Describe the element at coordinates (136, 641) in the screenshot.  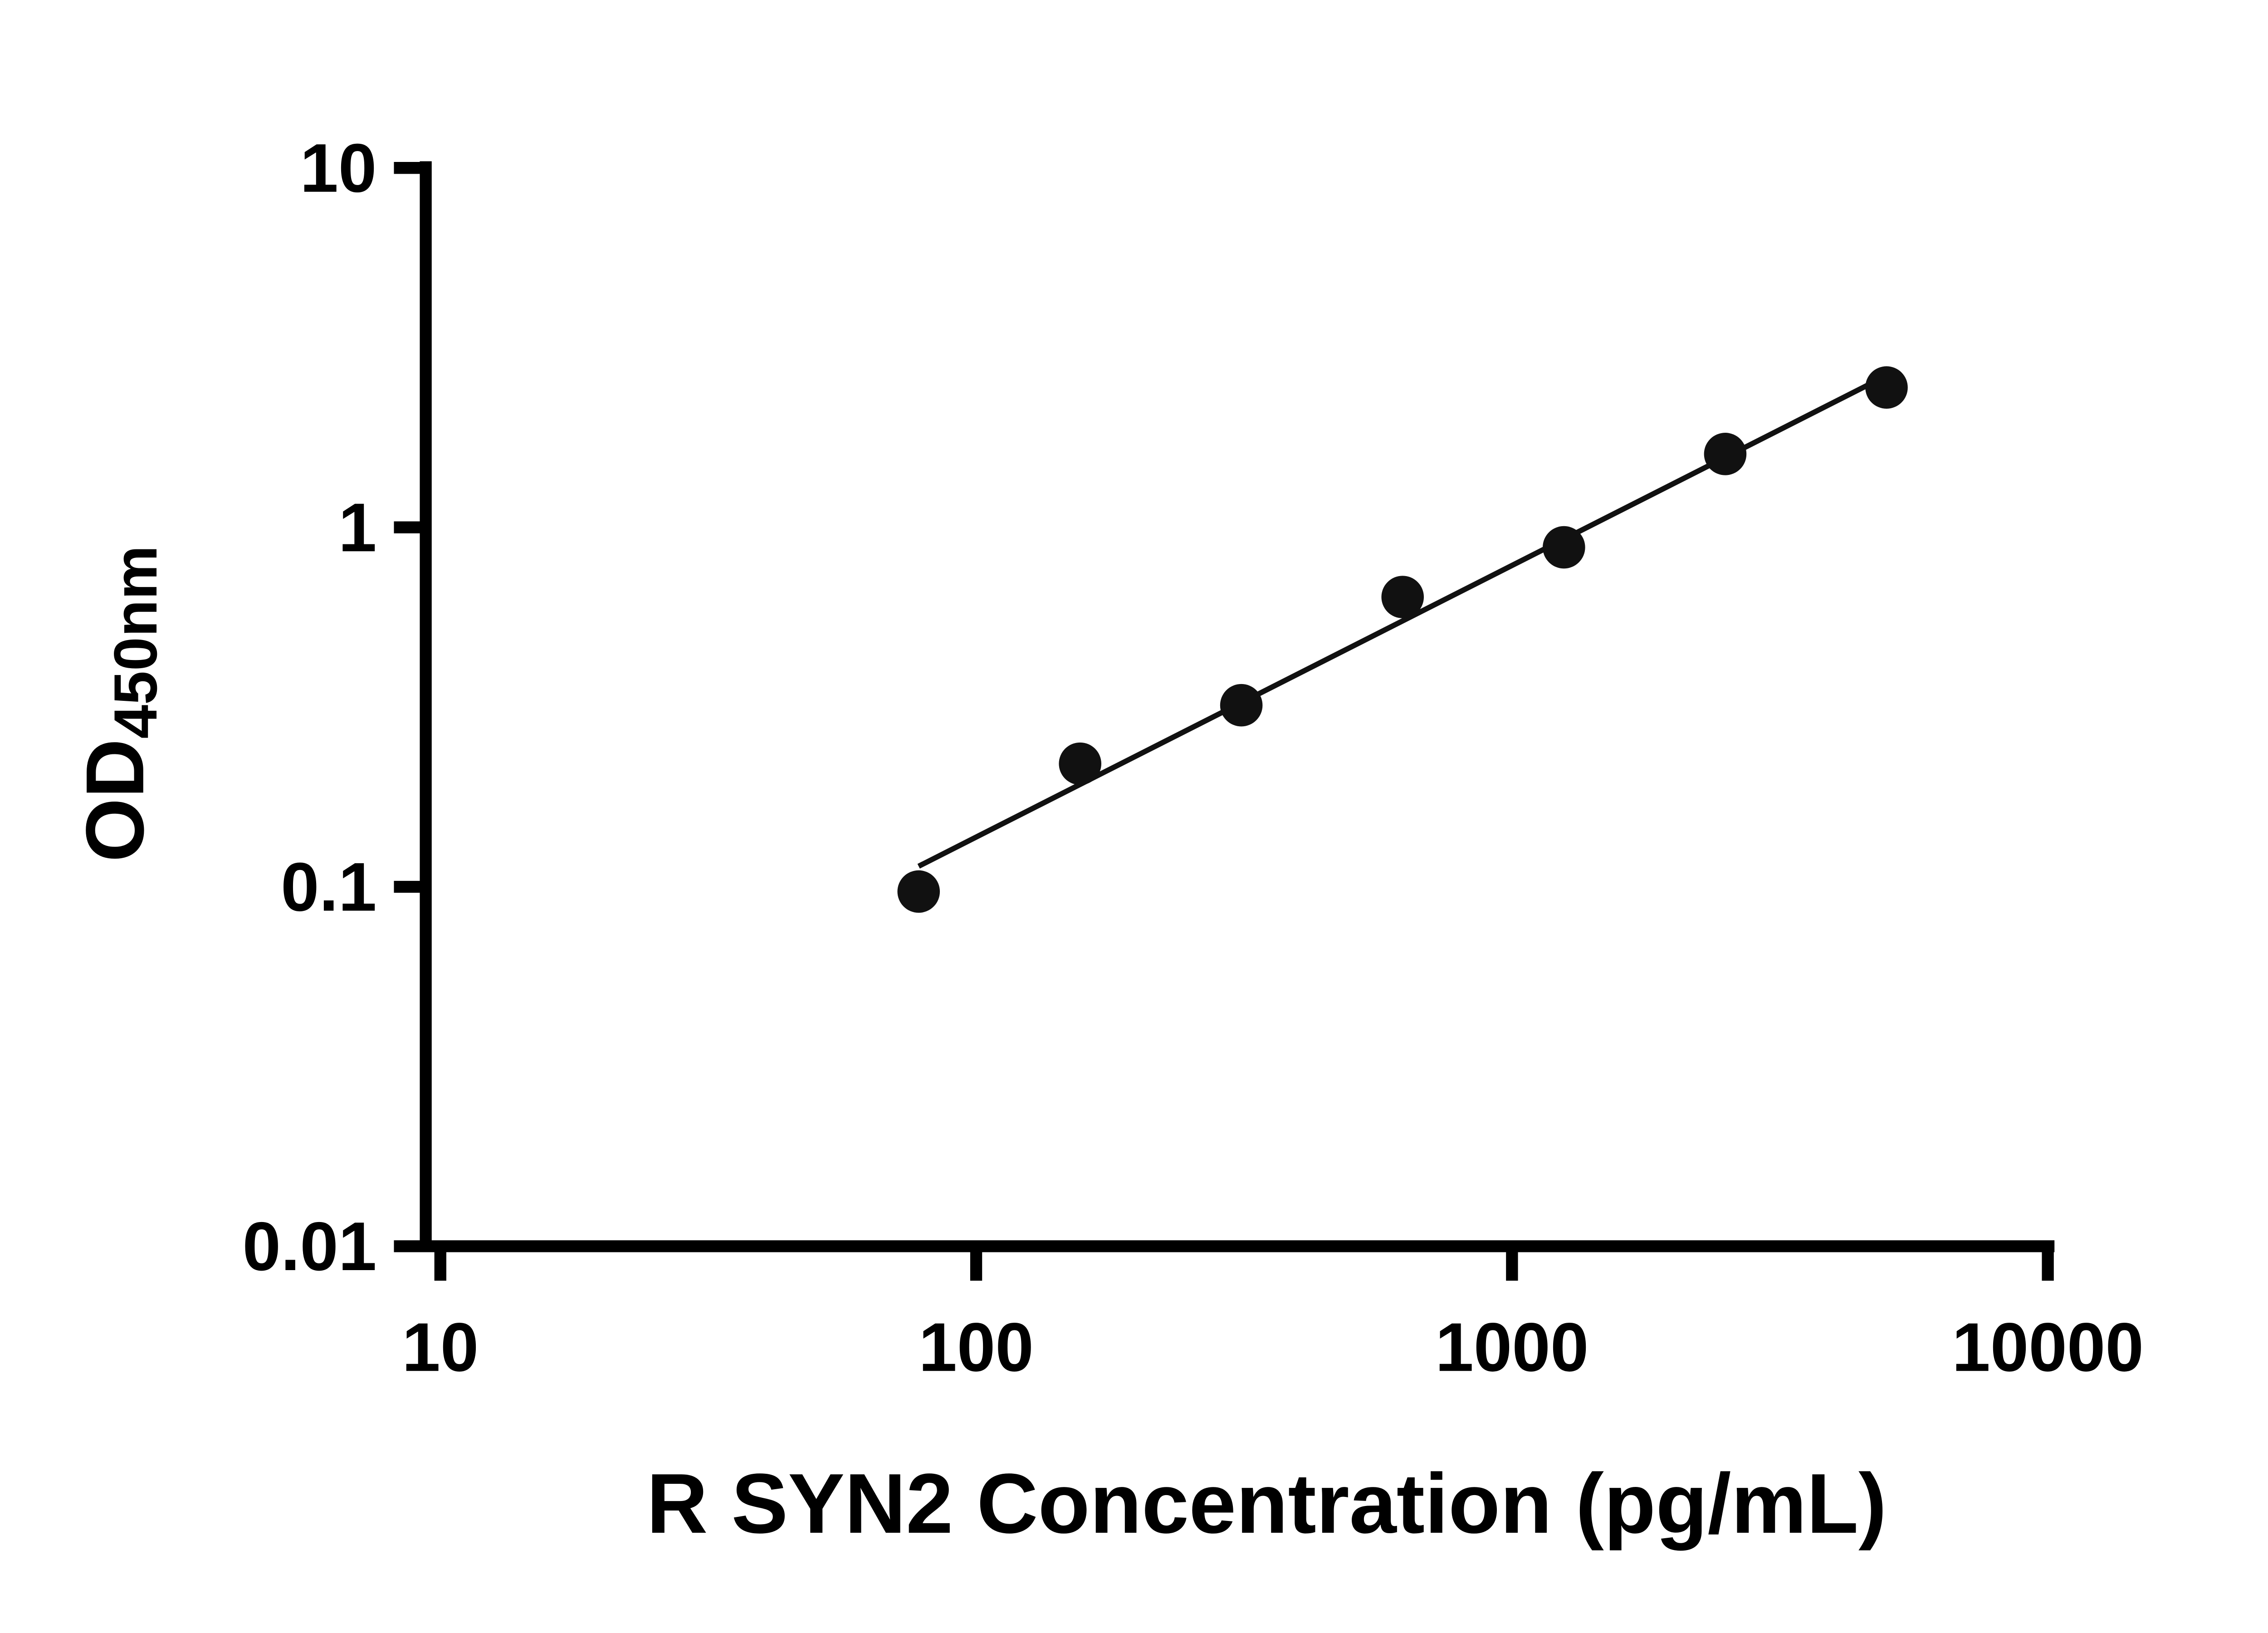
I see `y-axis-label-subscript: 450nm` at that location.